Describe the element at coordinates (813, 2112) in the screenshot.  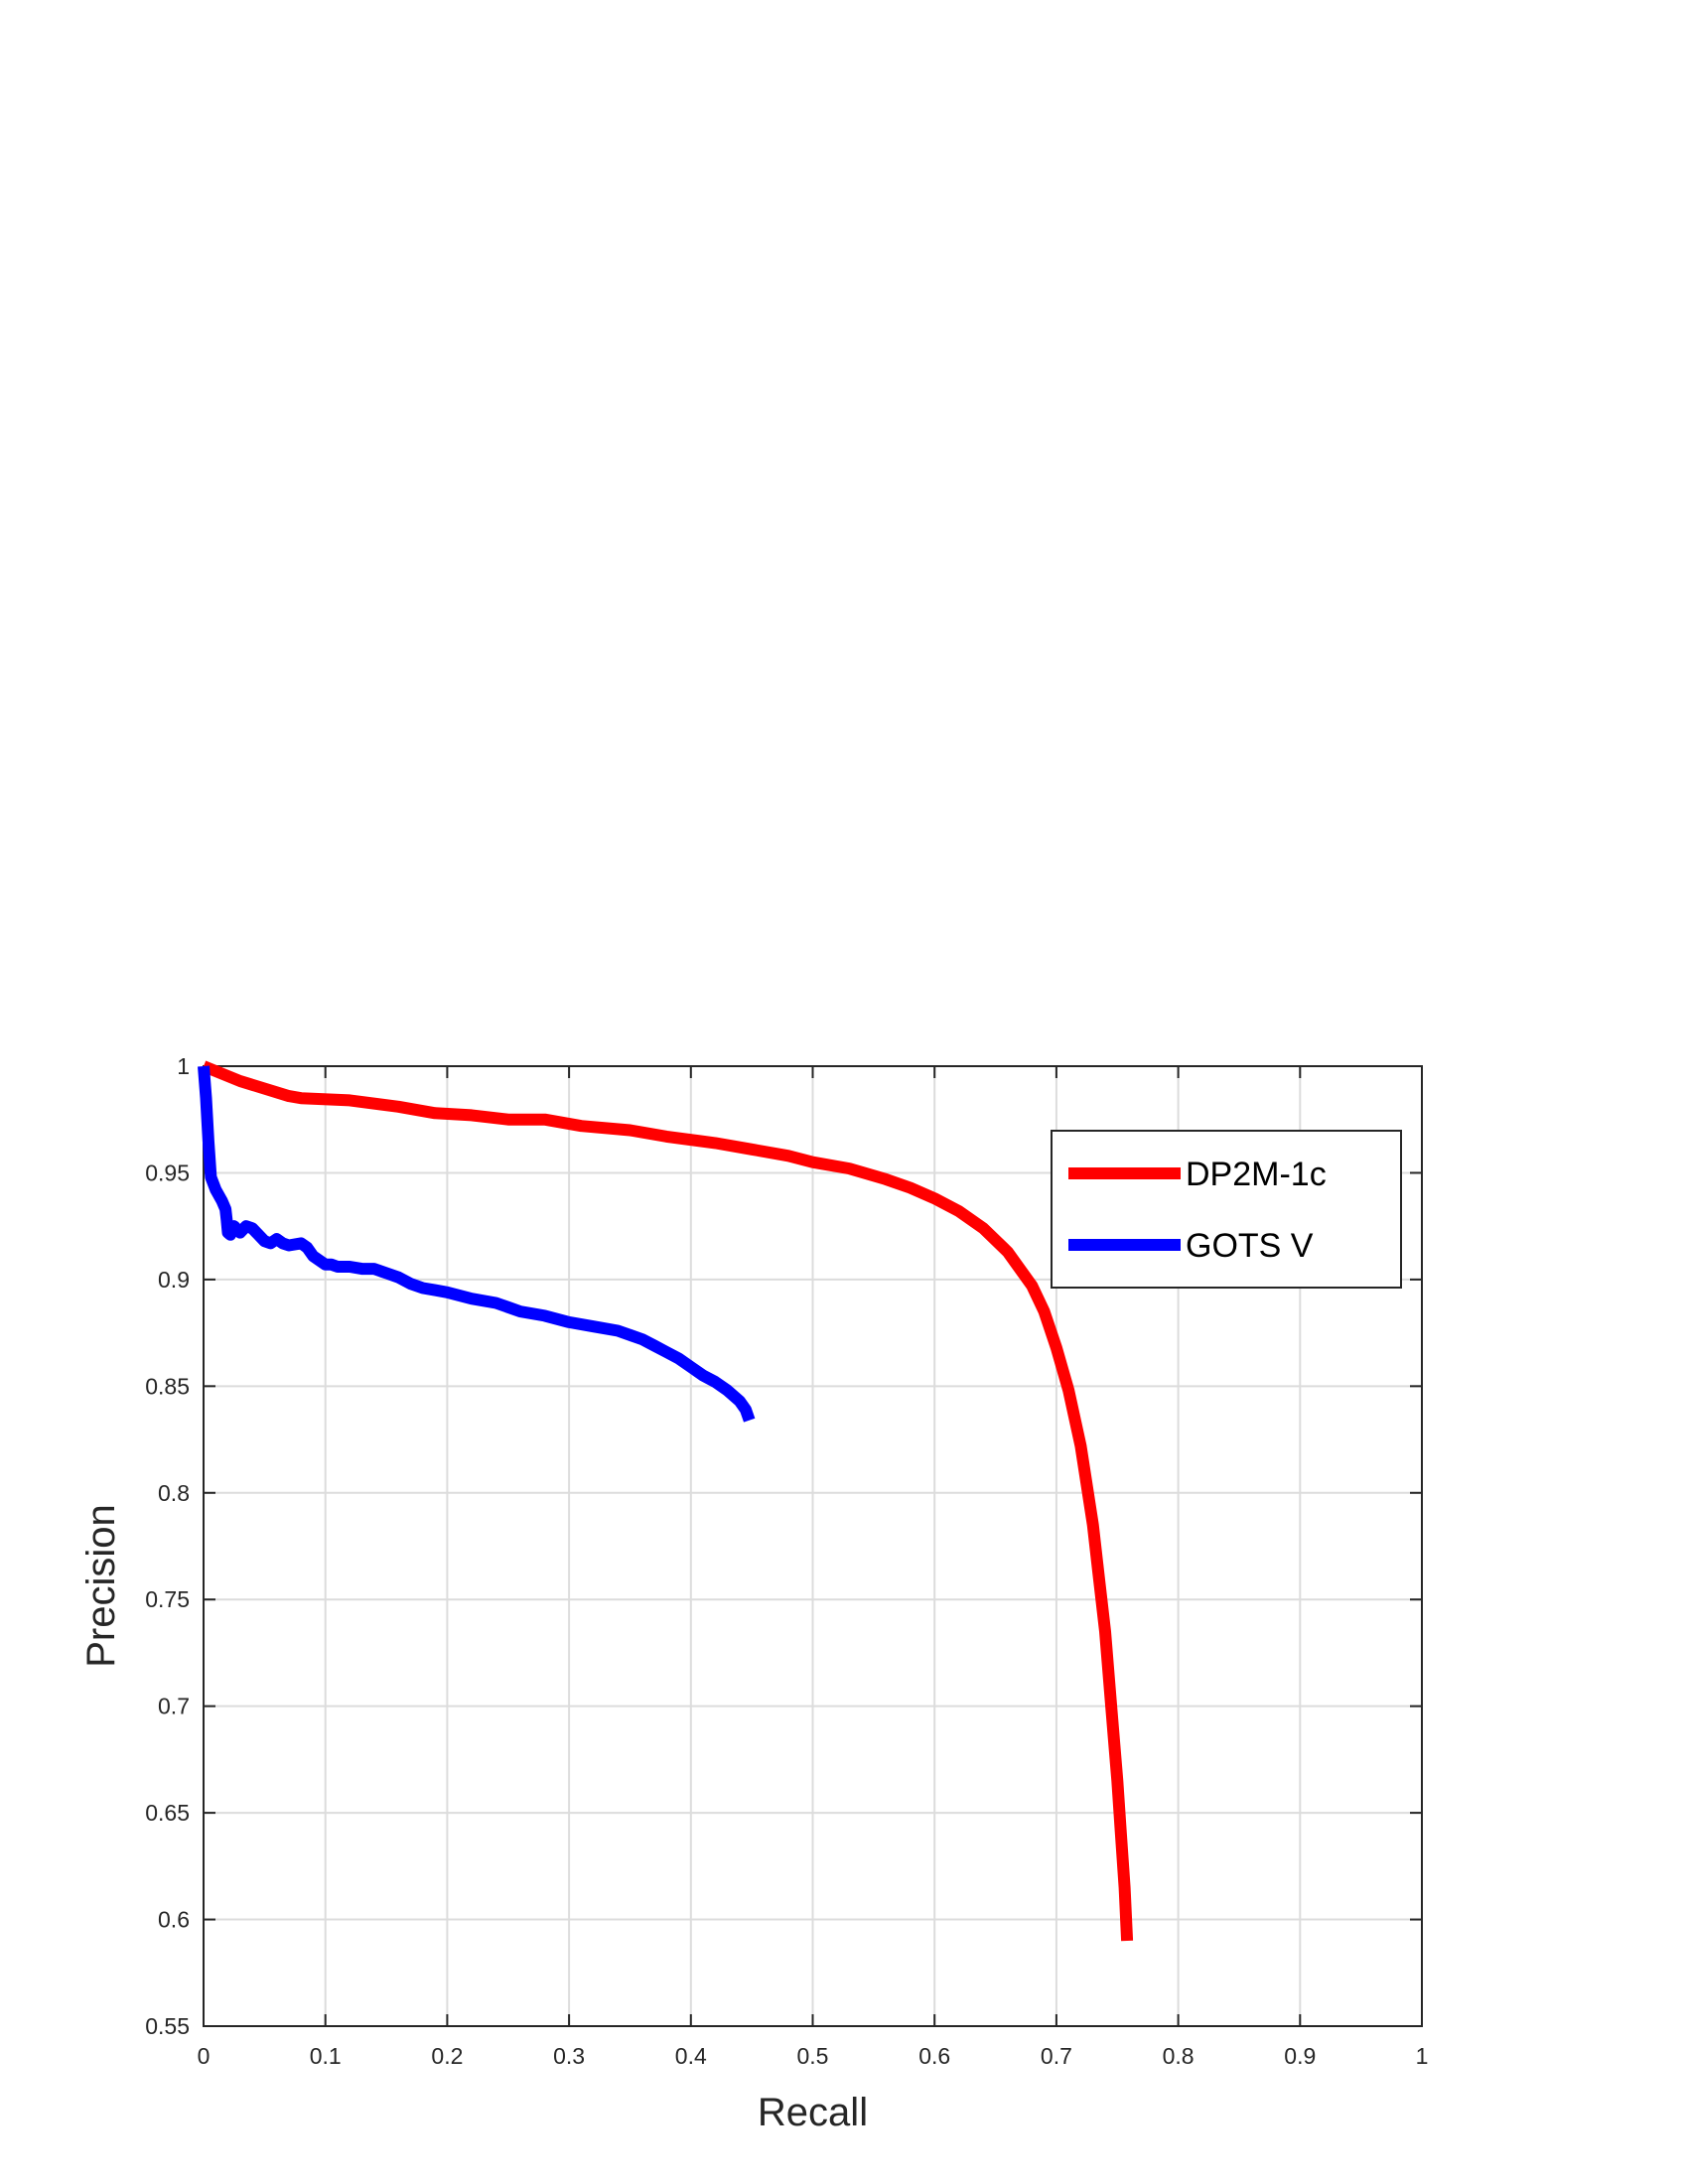
I see `x-axis-label: Recall` at that location.